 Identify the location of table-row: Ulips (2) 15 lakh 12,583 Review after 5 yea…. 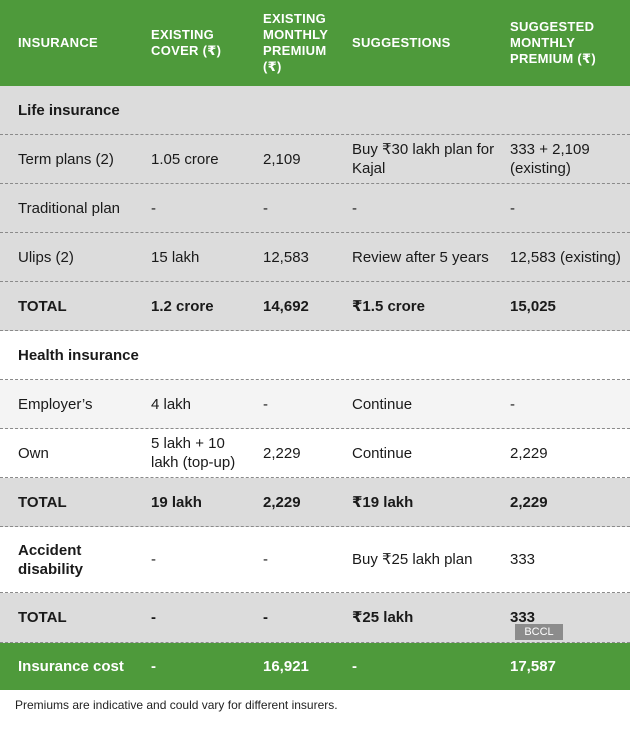
(315, 257).